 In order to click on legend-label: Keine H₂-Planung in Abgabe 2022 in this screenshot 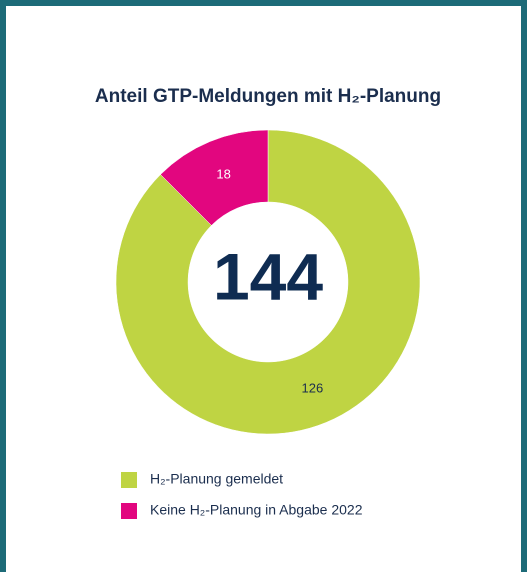, I will do `click(256, 510)`.